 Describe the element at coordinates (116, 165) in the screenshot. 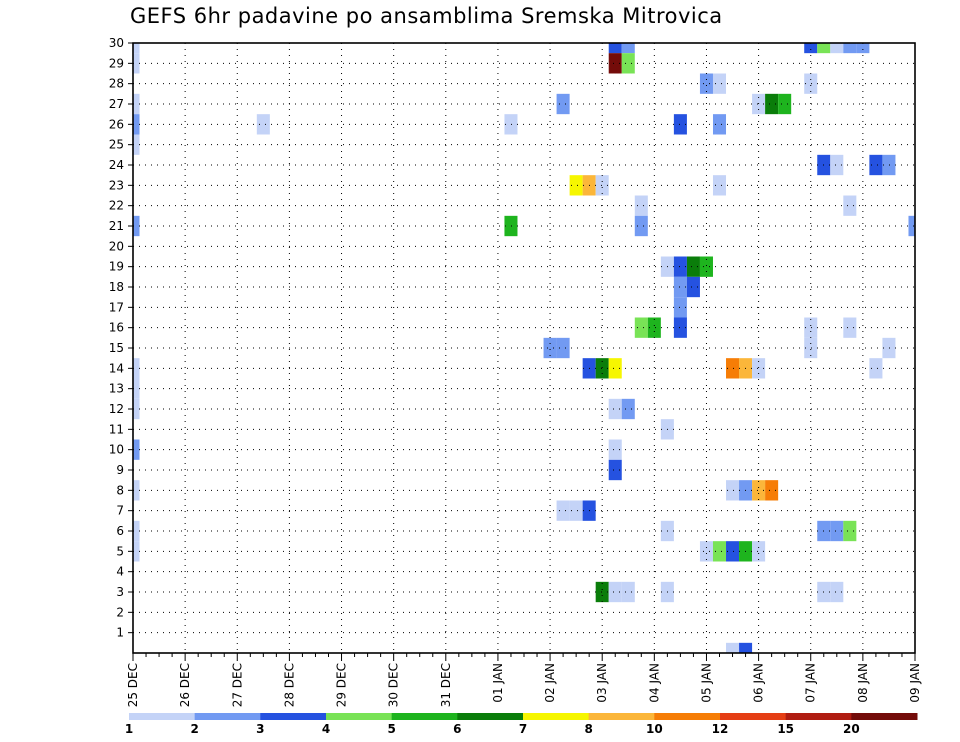

I see `y-tick-label: 24` at that location.